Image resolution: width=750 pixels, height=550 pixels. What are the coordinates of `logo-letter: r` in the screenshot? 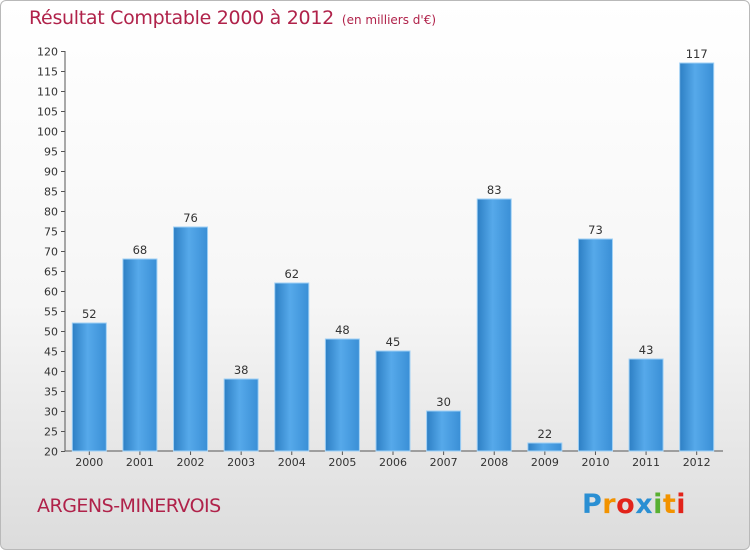 It's located at (609, 504).